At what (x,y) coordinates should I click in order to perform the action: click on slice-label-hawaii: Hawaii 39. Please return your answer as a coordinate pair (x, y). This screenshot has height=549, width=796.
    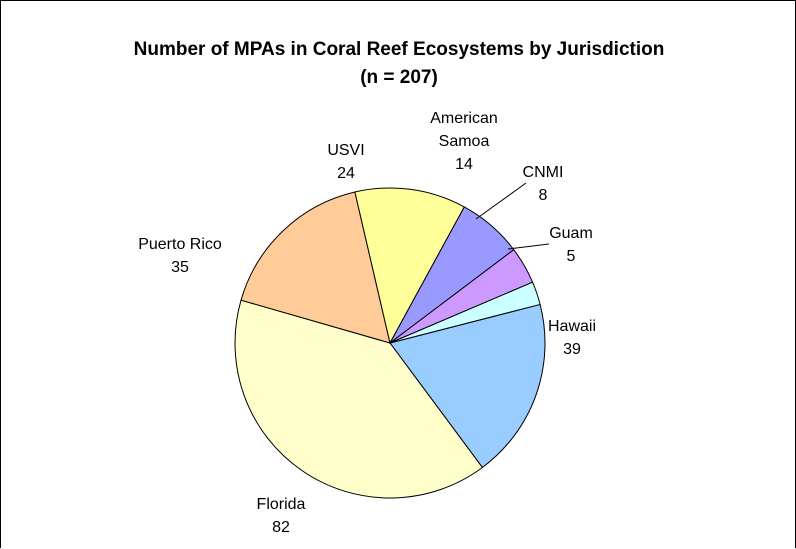
    Looking at the image, I should click on (572, 338).